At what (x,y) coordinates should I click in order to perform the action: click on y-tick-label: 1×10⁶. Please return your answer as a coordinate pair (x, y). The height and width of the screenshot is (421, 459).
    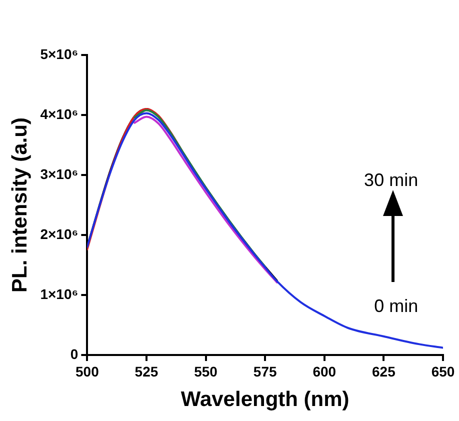
    Looking at the image, I should click on (59, 294).